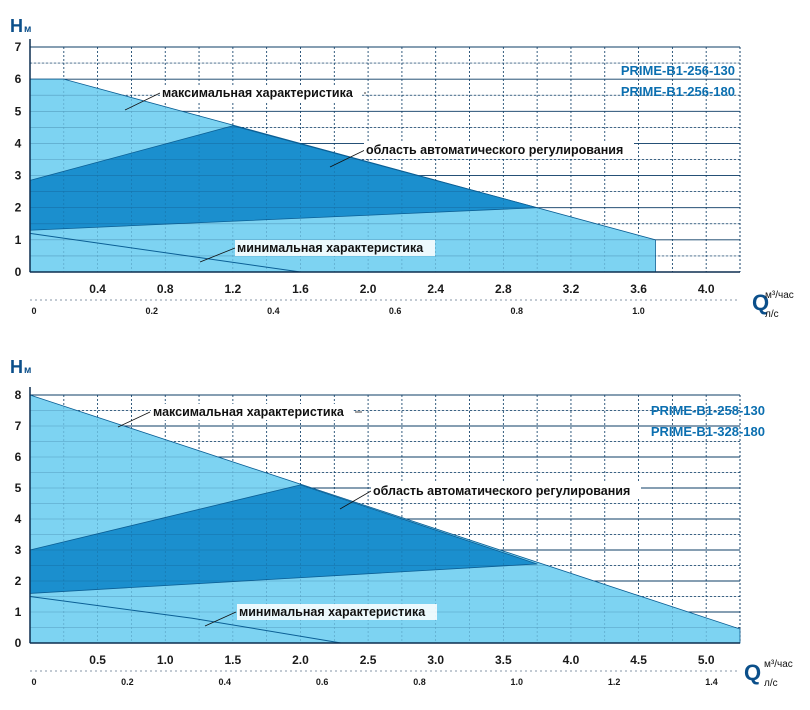  I want to click on x-tick-label: 4.5, so click(638, 660).